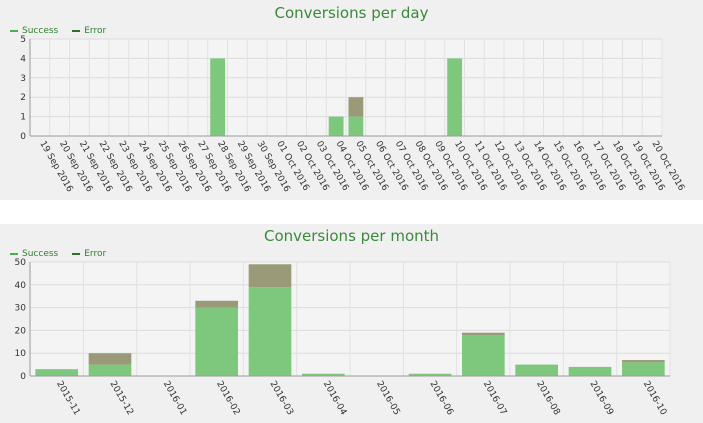  I want to click on x-tick-label: 2016-06, so click(441, 399).